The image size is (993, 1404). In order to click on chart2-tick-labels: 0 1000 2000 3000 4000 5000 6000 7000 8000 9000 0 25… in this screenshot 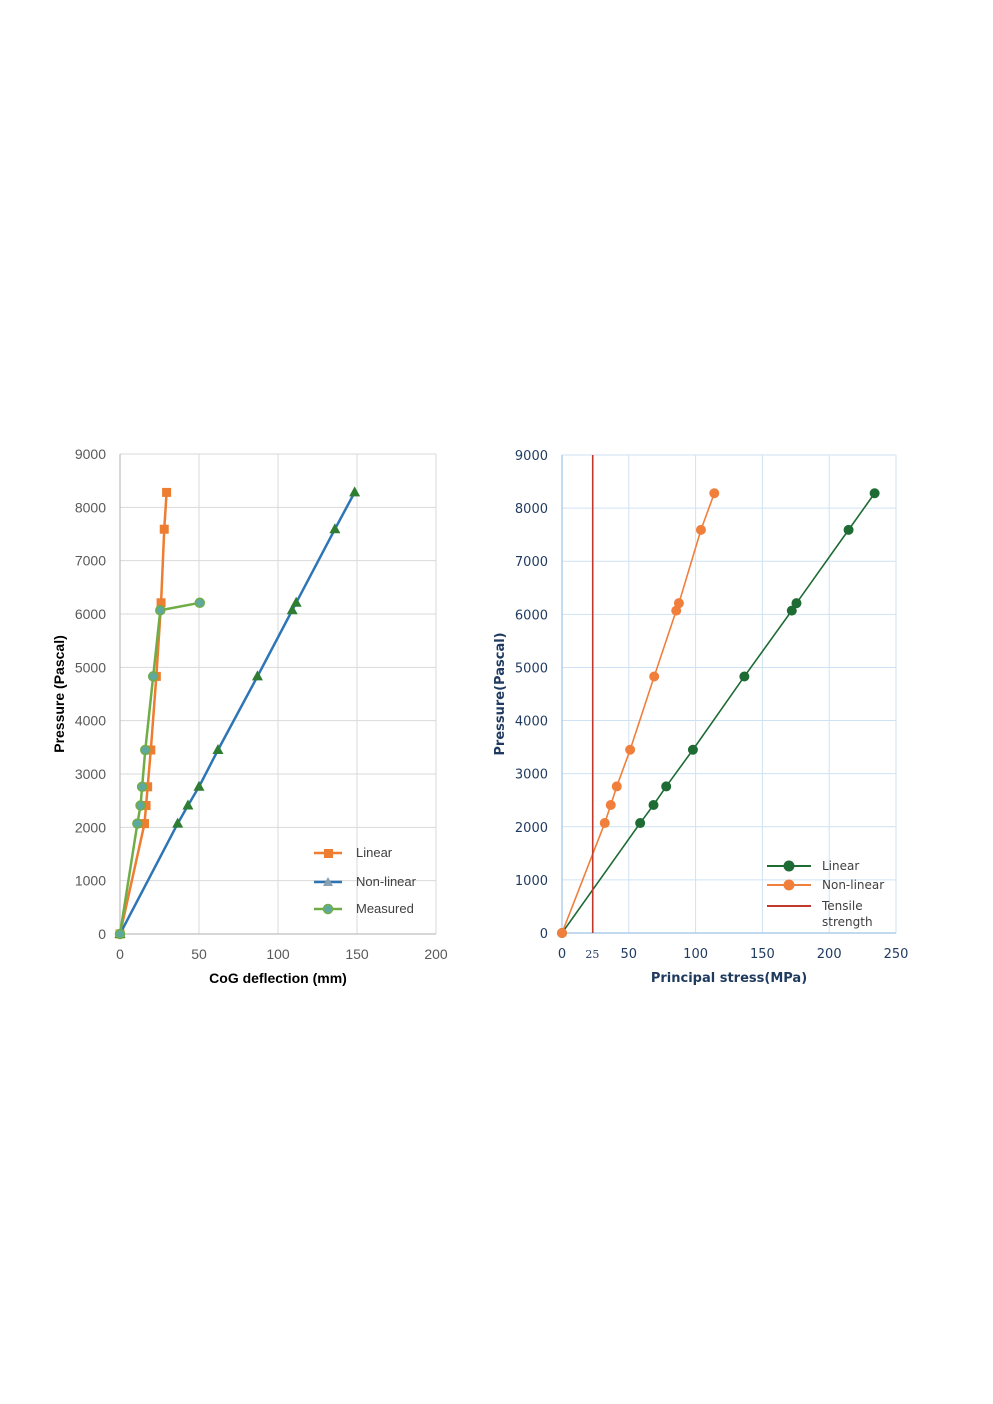, I will do `click(712, 705)`.